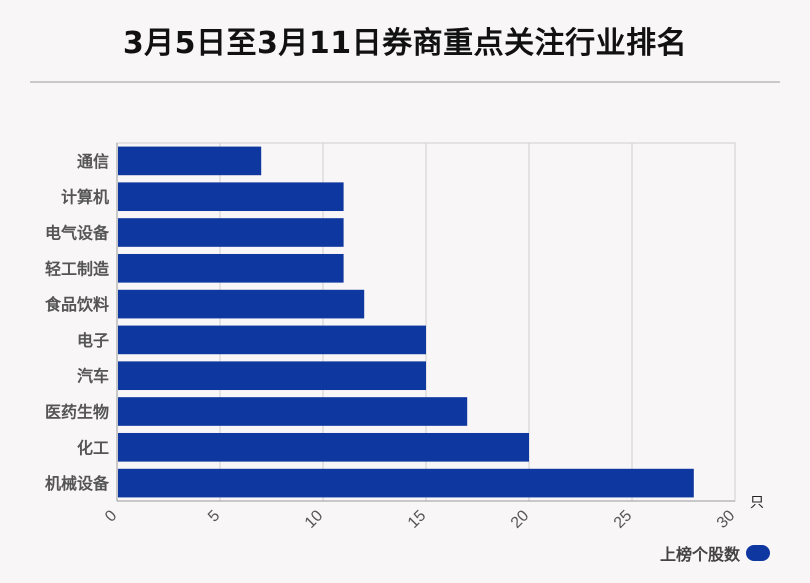 The image size is (810, 583). I want to click on legend-swatch, so click(758, 553).